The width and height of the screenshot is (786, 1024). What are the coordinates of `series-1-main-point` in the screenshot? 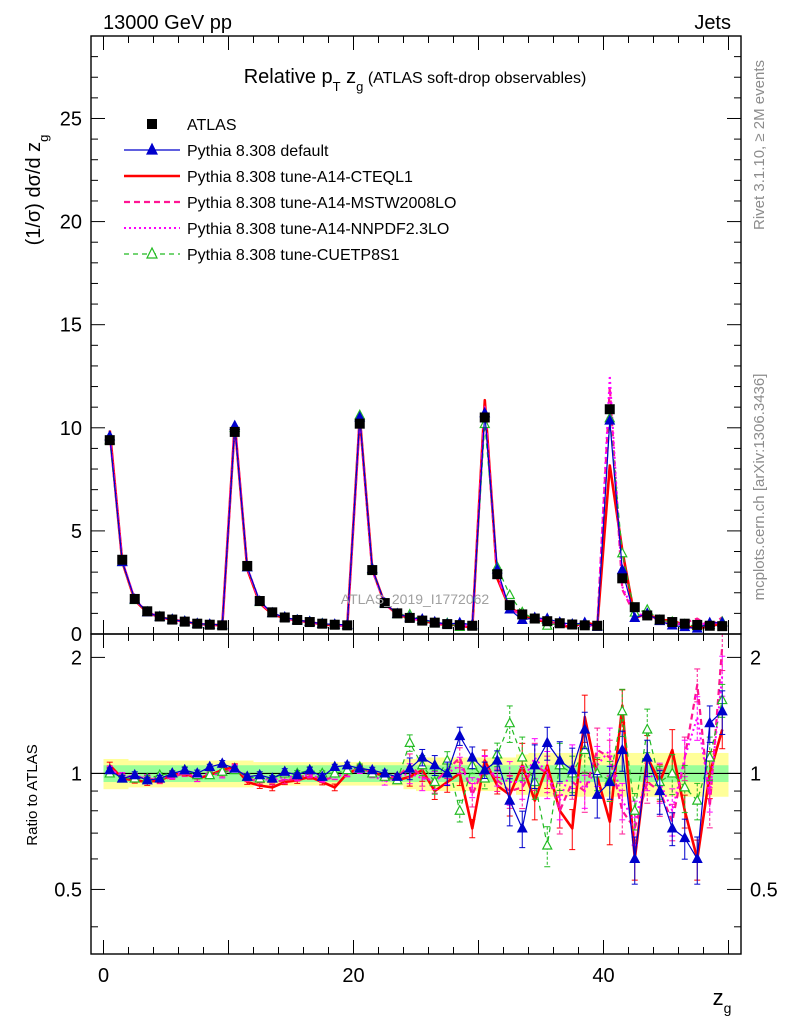 It's located at (610, 419).